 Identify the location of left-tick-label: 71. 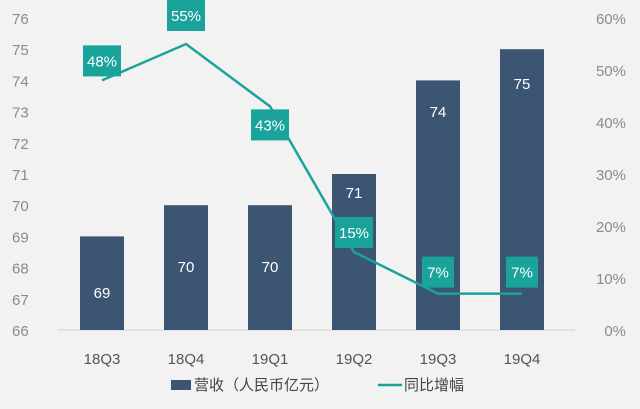
(20, 175).